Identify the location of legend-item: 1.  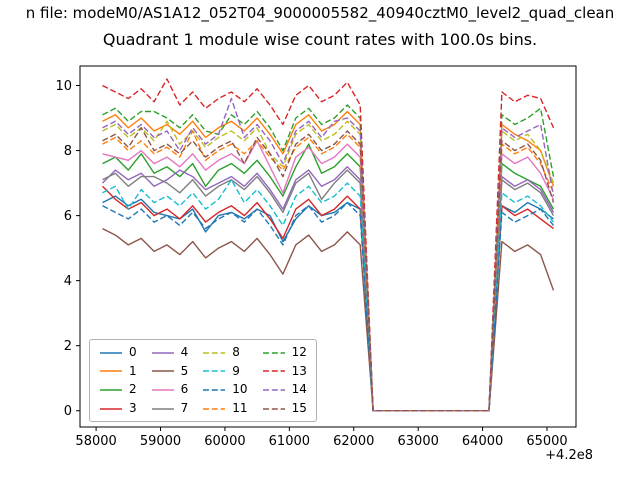
(118, 372).